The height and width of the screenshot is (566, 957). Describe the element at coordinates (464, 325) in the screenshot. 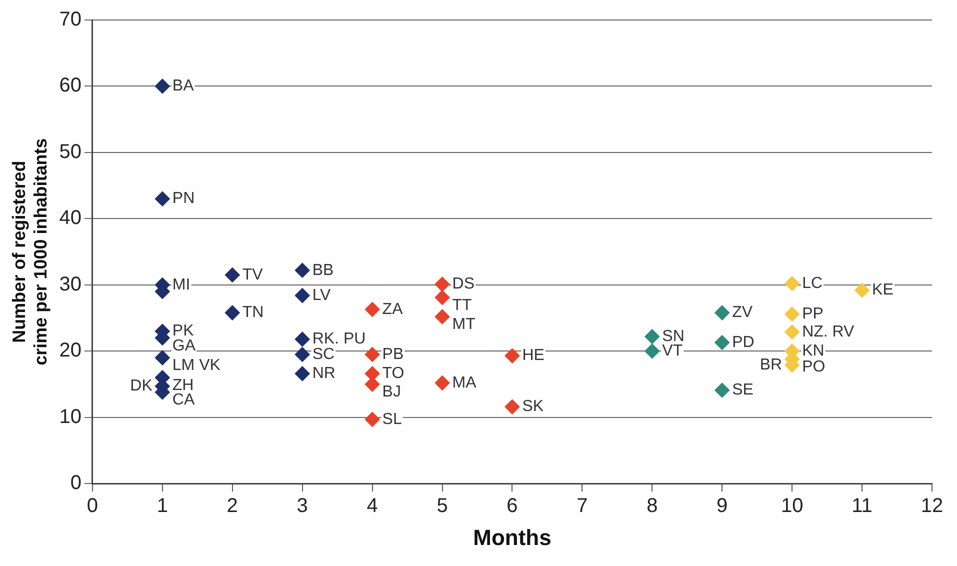

I see `annotation: MT` at that location.